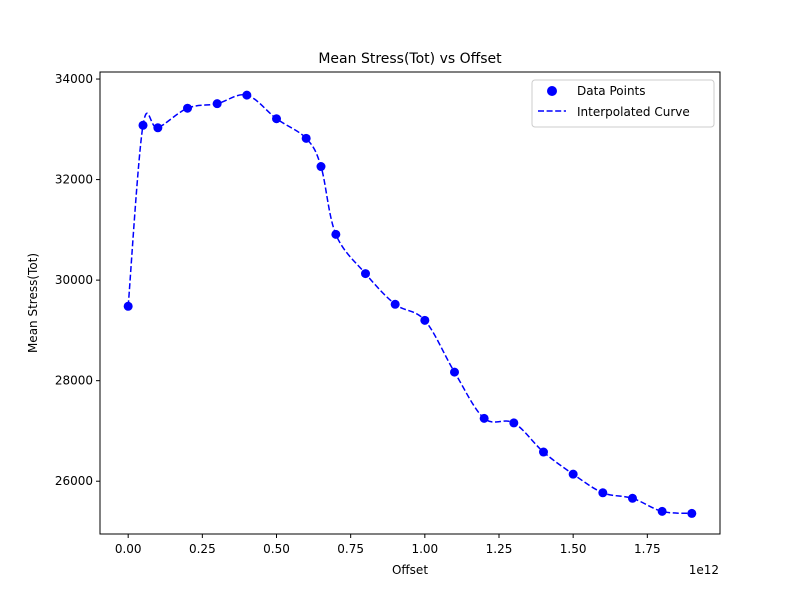 The width and height of the screenshot is (800, 600). Describe the element at coordinates (33, 303) in the screenshot. I see `y-axis-label: Mean Stress(Tot)` at that location.